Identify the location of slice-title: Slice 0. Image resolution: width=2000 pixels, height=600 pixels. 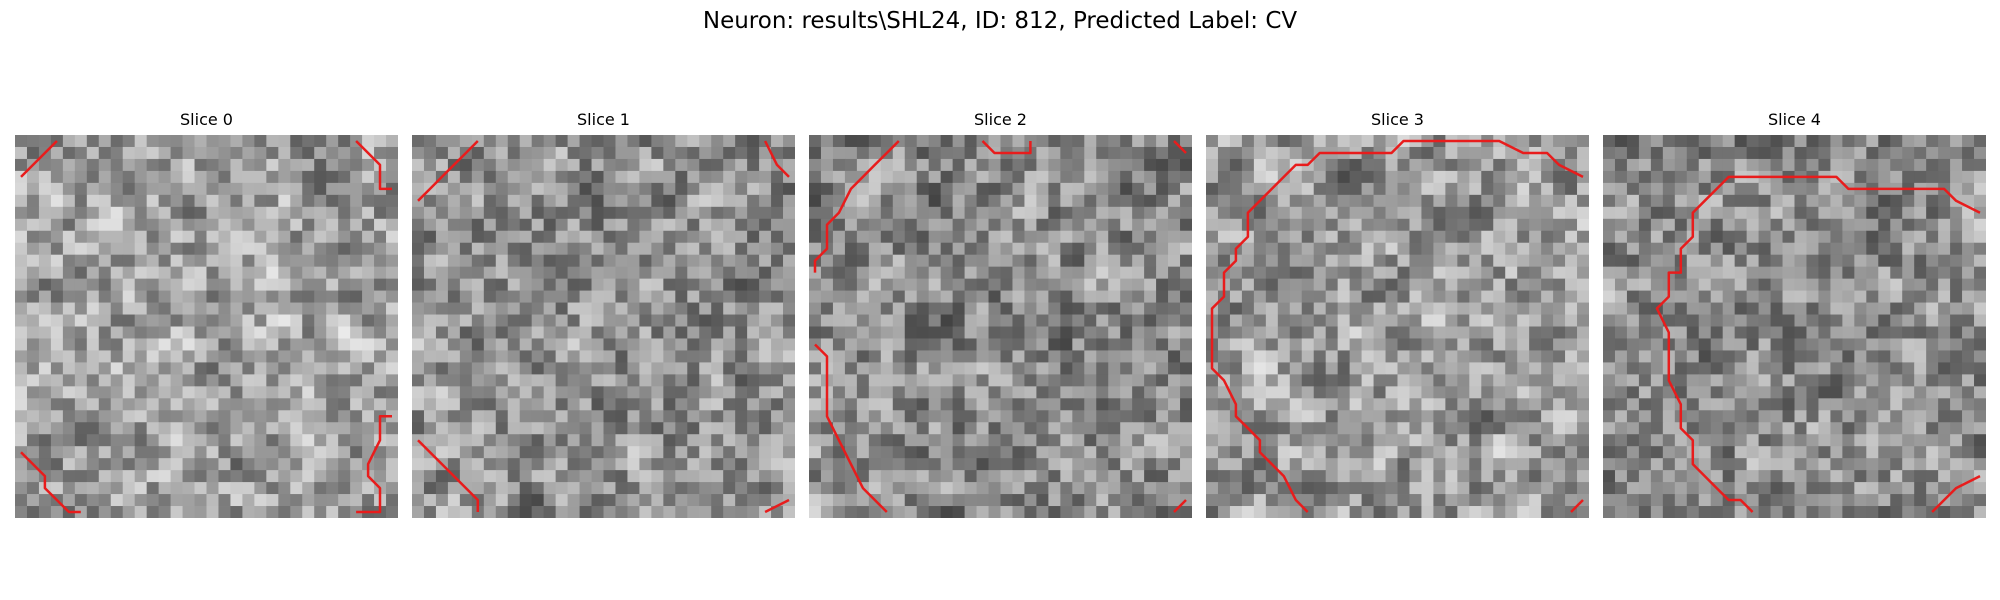
(206, 119).